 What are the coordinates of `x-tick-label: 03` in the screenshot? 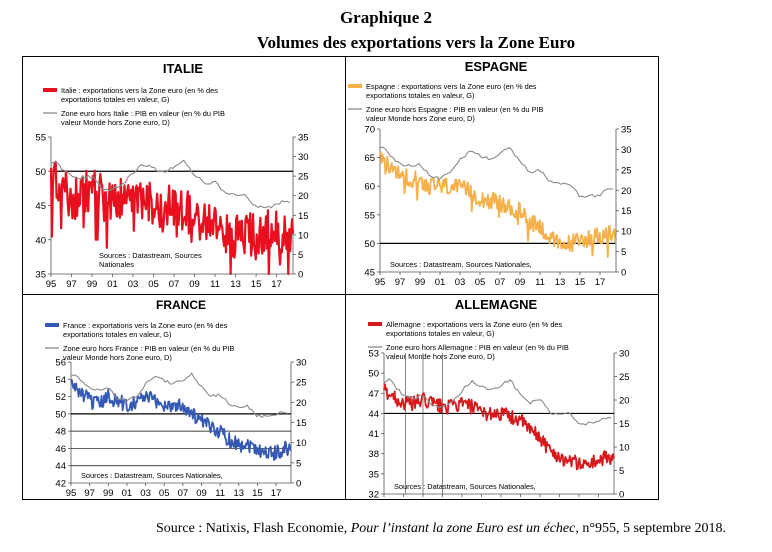 It's located at (460, 282).